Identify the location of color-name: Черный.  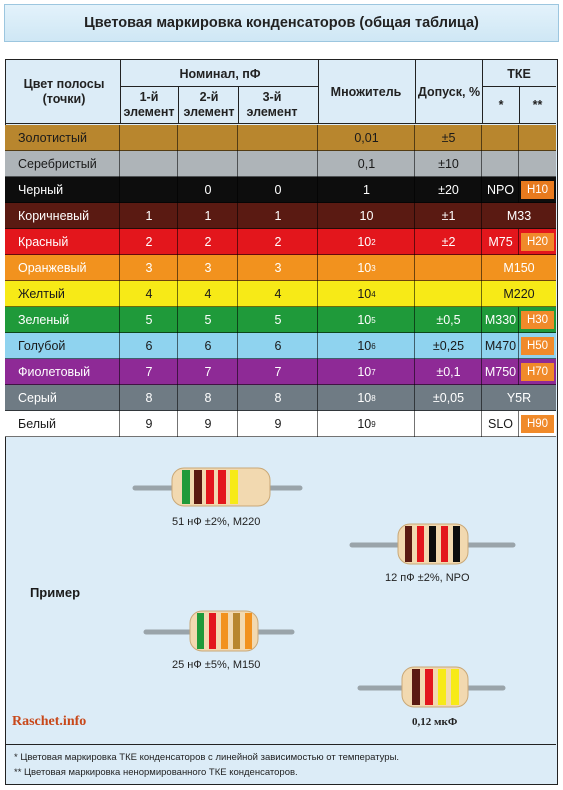
(41, 190).